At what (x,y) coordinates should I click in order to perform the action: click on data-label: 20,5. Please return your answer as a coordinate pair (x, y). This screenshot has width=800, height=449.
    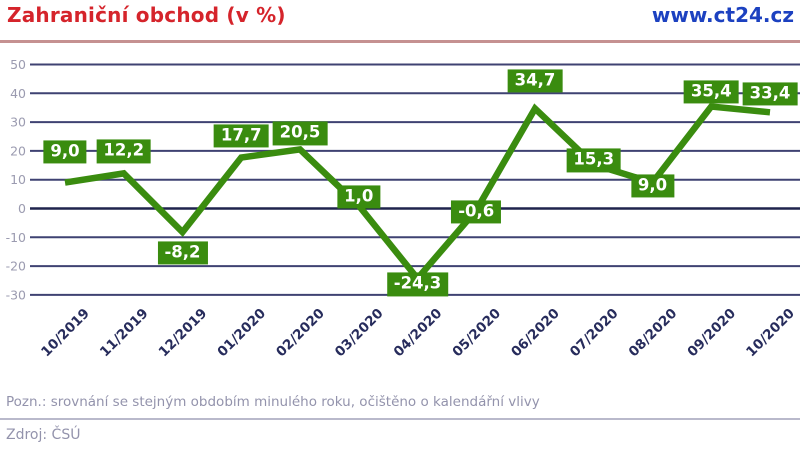
    Looking at the image, I should click on (300, 133).